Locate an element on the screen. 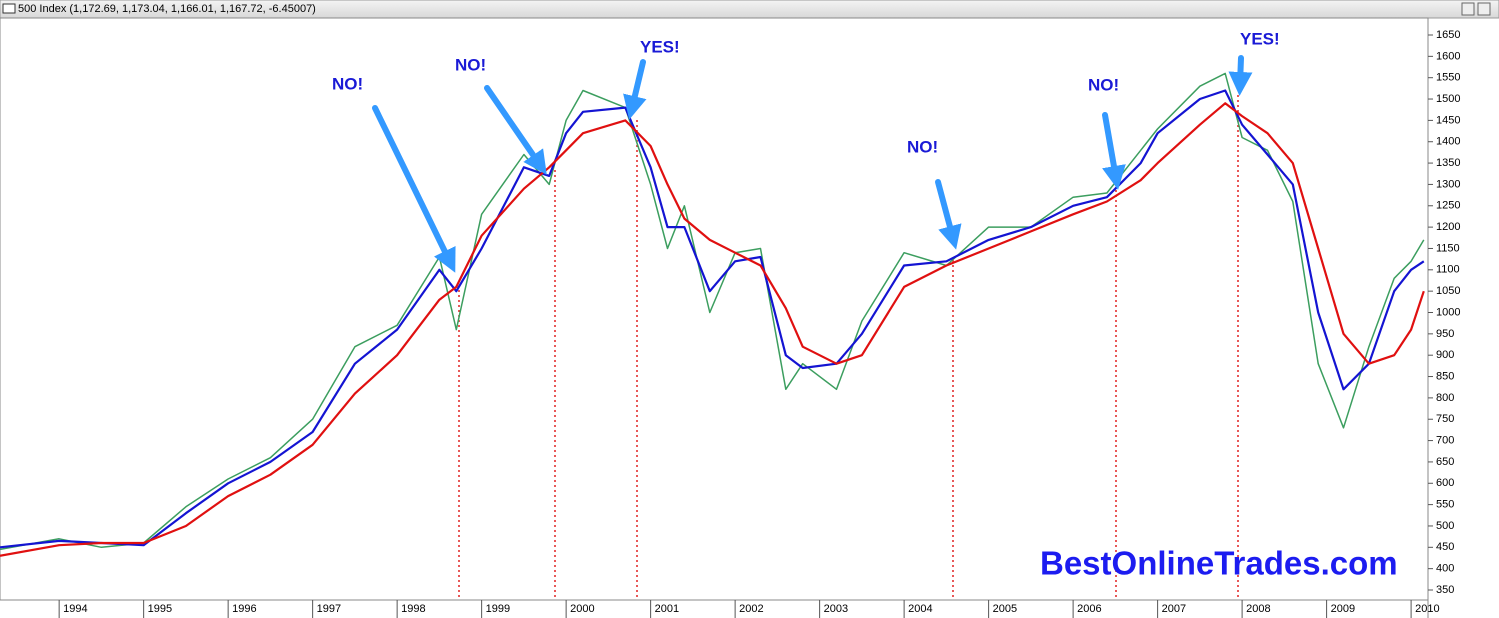  y-tick-label: 750 is located at coordinates (1445, 419).